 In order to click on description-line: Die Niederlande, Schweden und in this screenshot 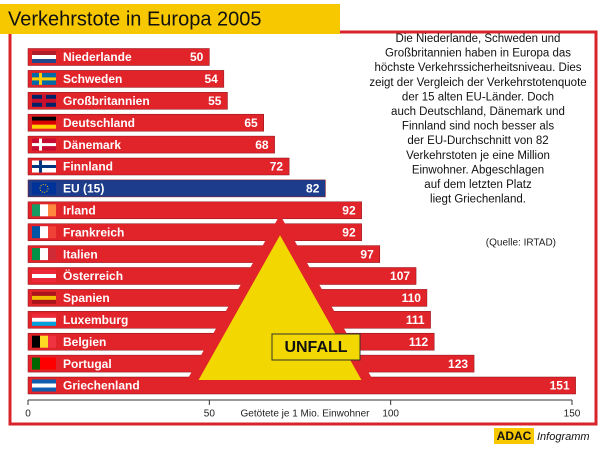, I will do `click(478, 39)`.